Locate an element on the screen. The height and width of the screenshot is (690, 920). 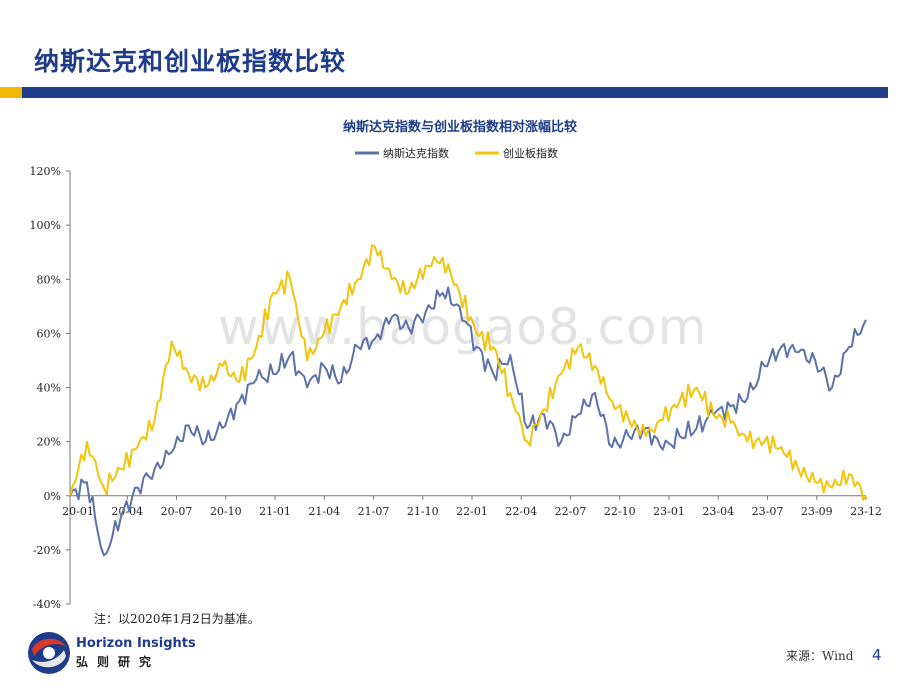
x-tick-label: 21-07 is located at coordinates (374, 511).